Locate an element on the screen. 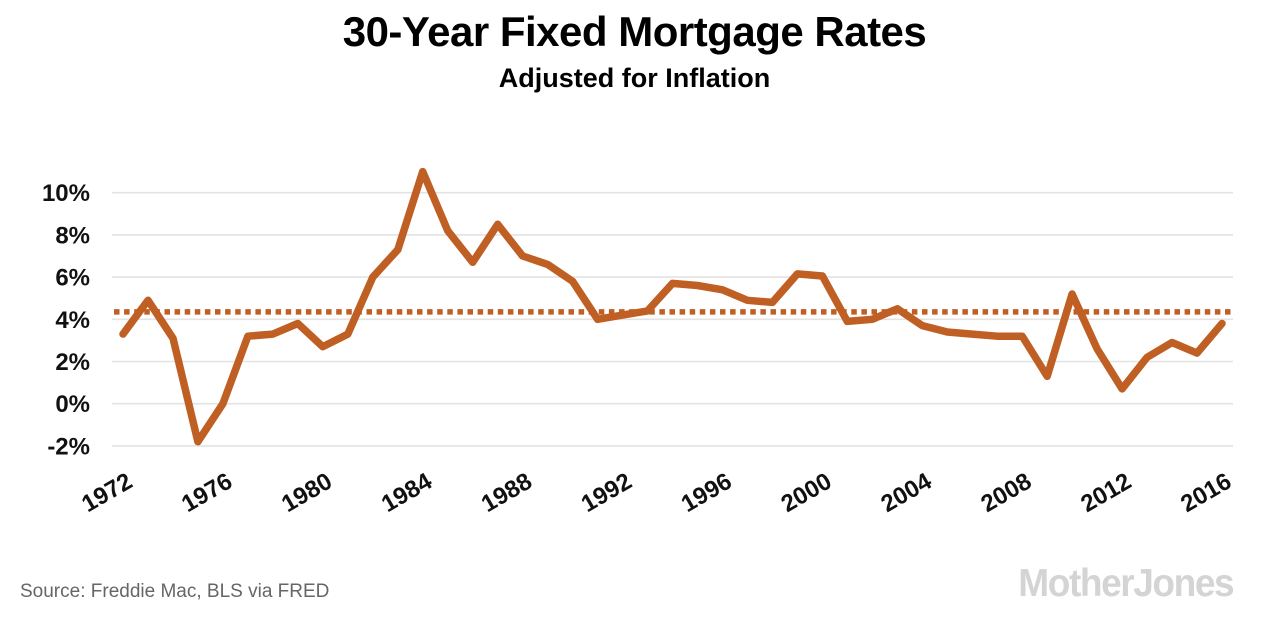 The height and width of the screenshot is (618, 1269). chart-subtitle: Adjusted for Inflation is located at coordinates (634, 78).